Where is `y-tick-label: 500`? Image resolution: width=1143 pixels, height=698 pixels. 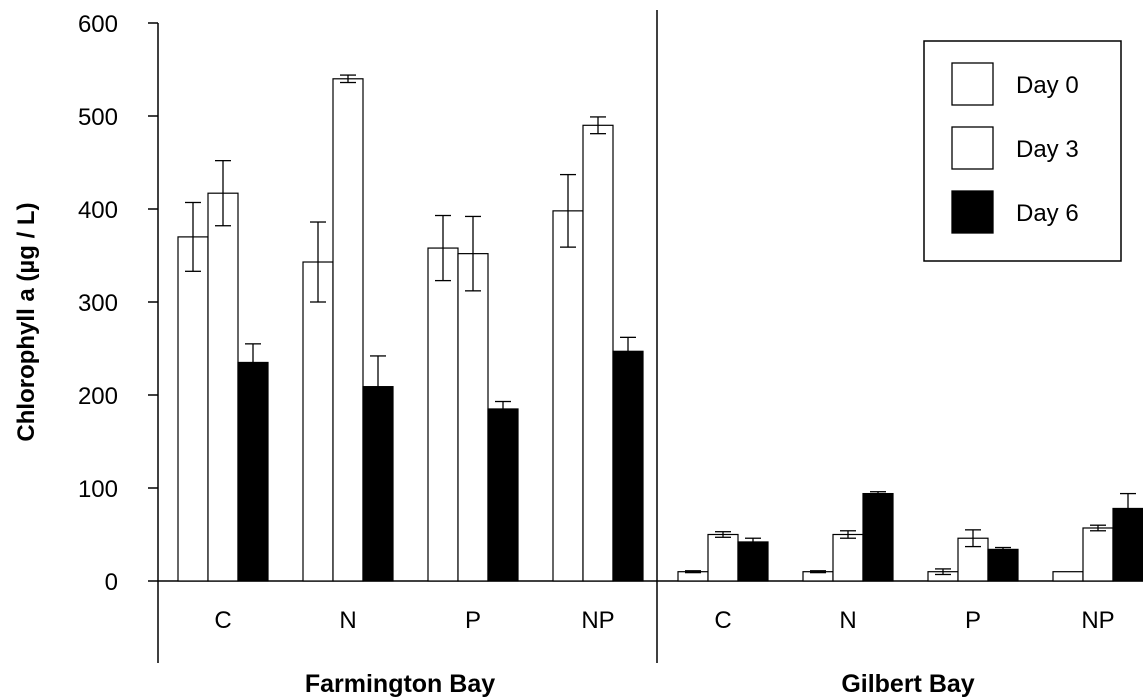
y-tick-label: 500 is located at coordinates (98, 117).